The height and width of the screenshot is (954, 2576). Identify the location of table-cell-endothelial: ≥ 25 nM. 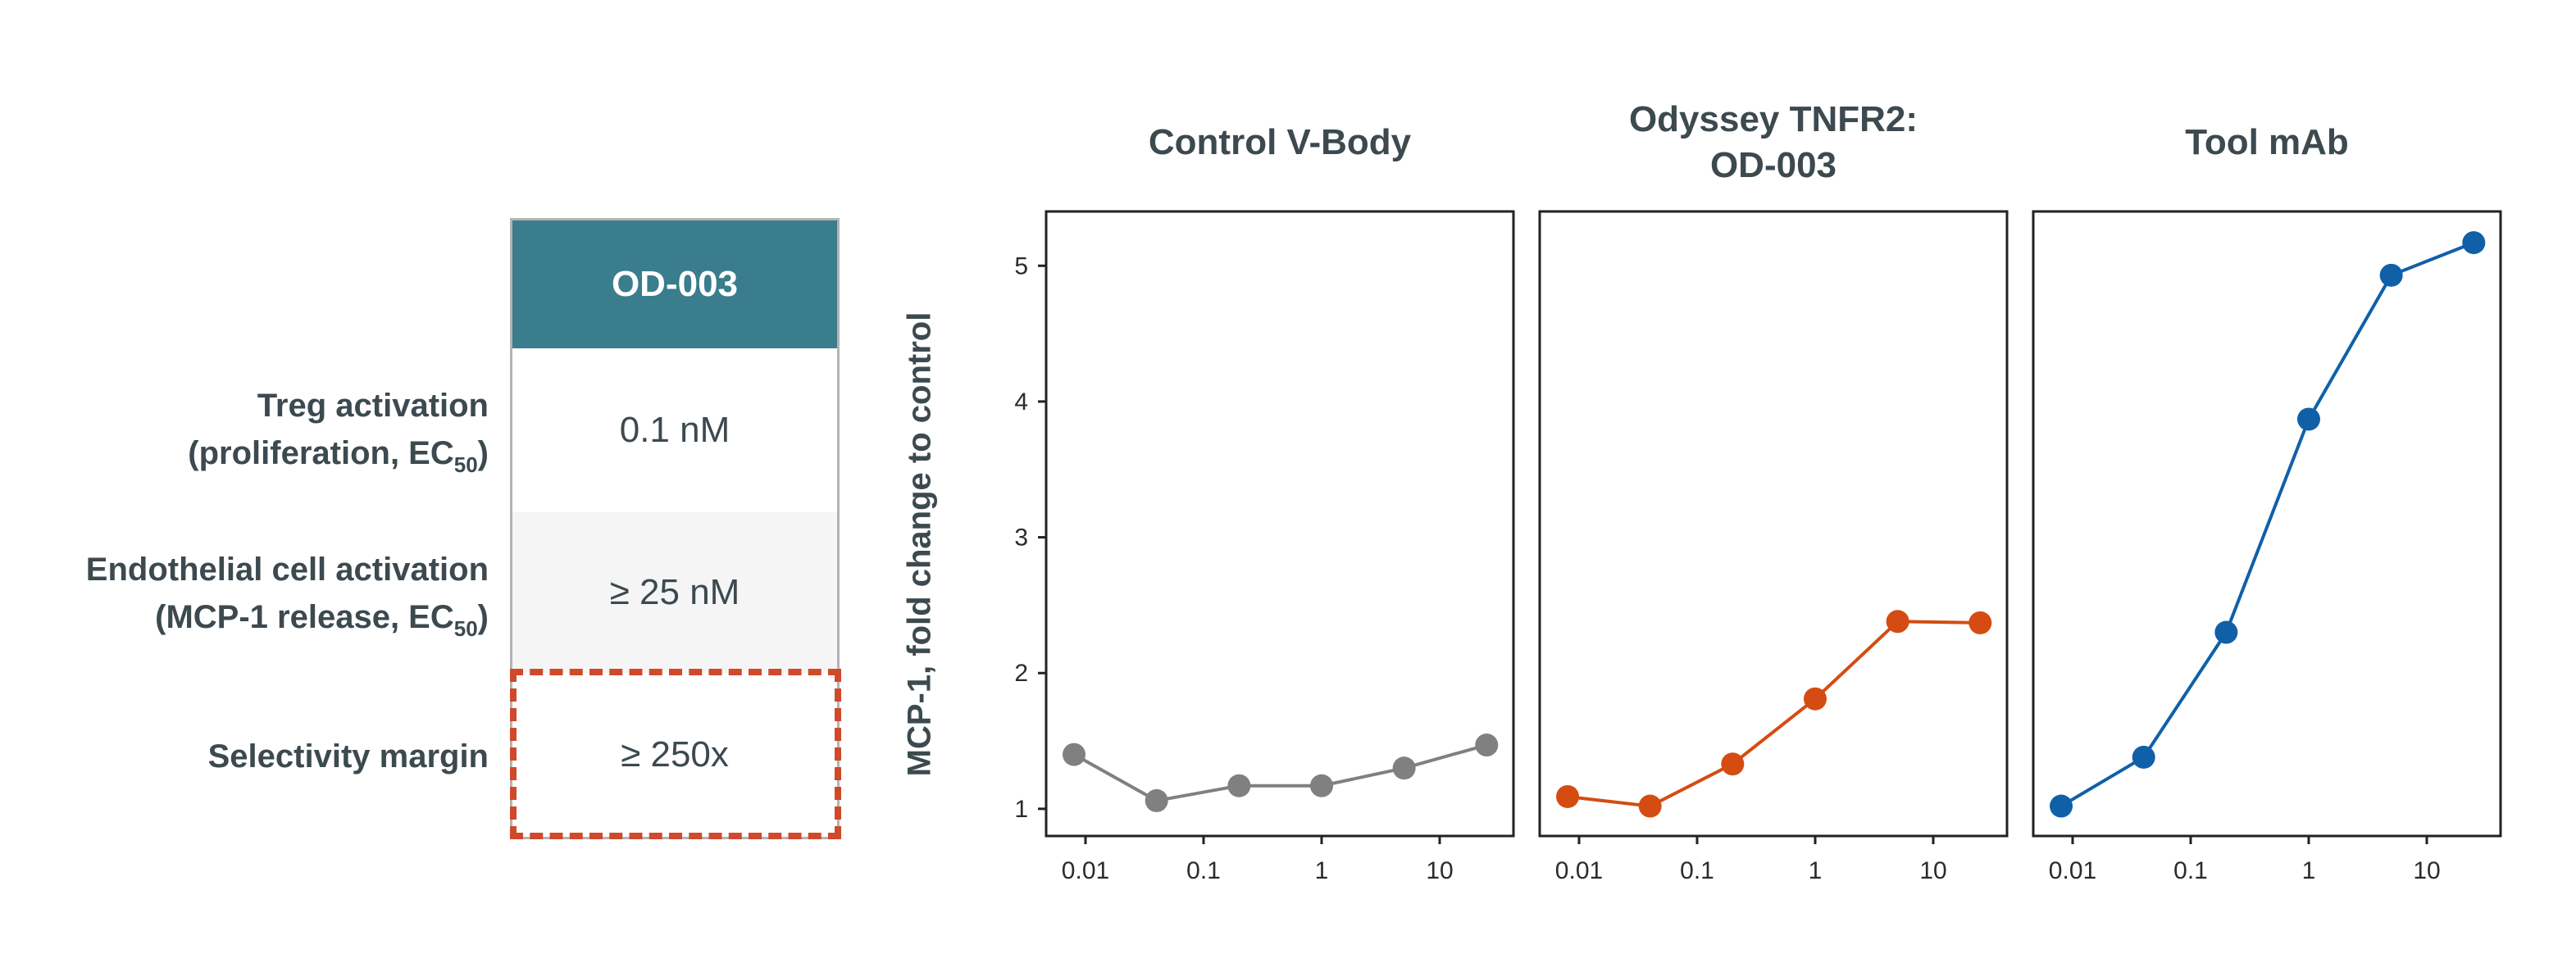
(675, 592).